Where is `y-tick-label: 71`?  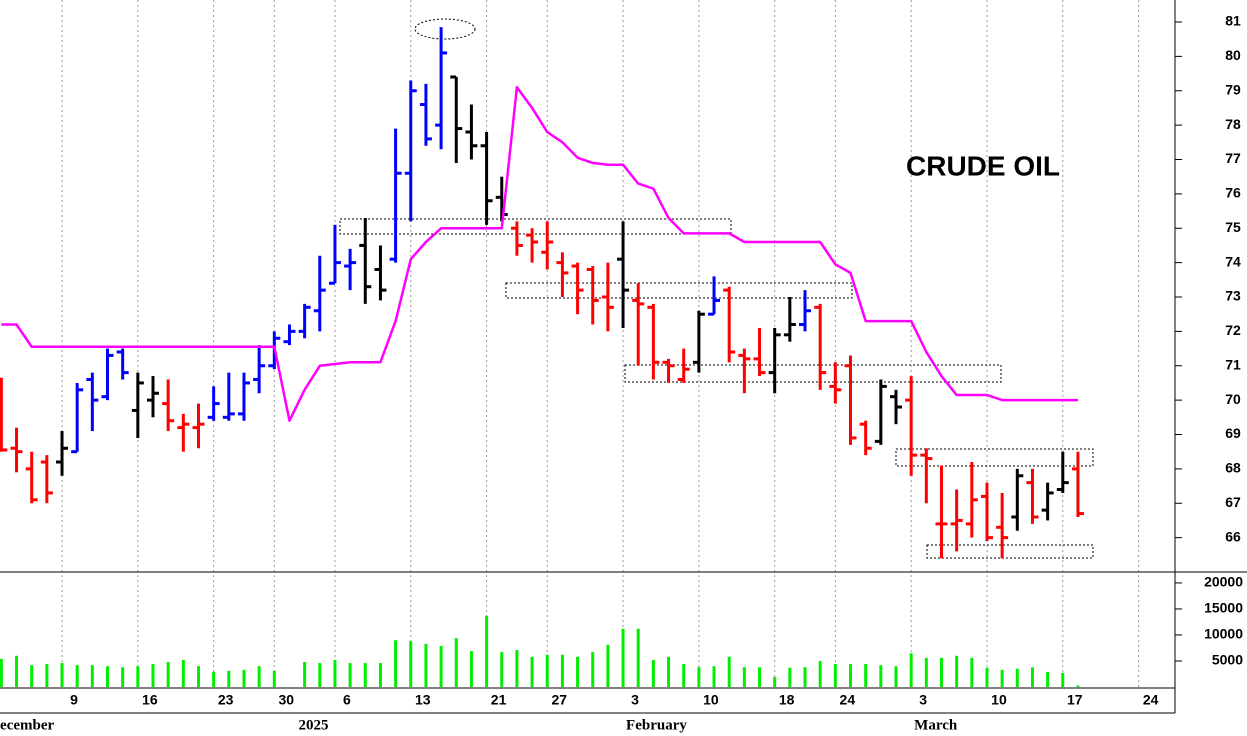
y-tick-label: 71 is located at coordinates (1233, 364).